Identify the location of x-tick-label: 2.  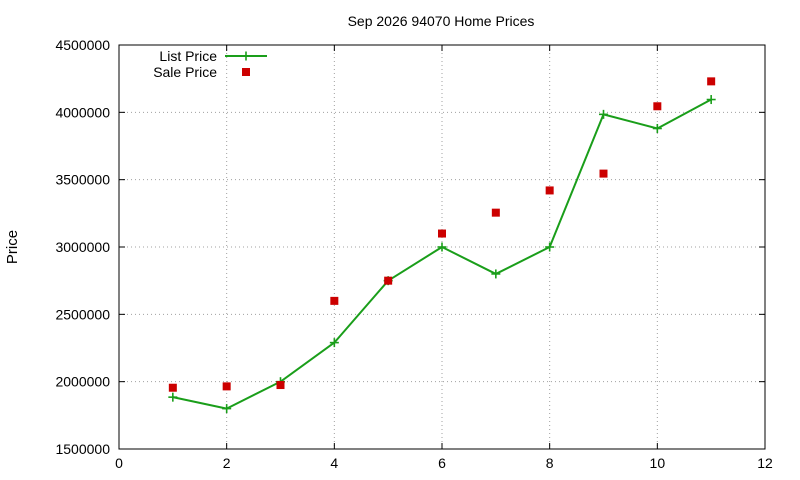
(227, 463).